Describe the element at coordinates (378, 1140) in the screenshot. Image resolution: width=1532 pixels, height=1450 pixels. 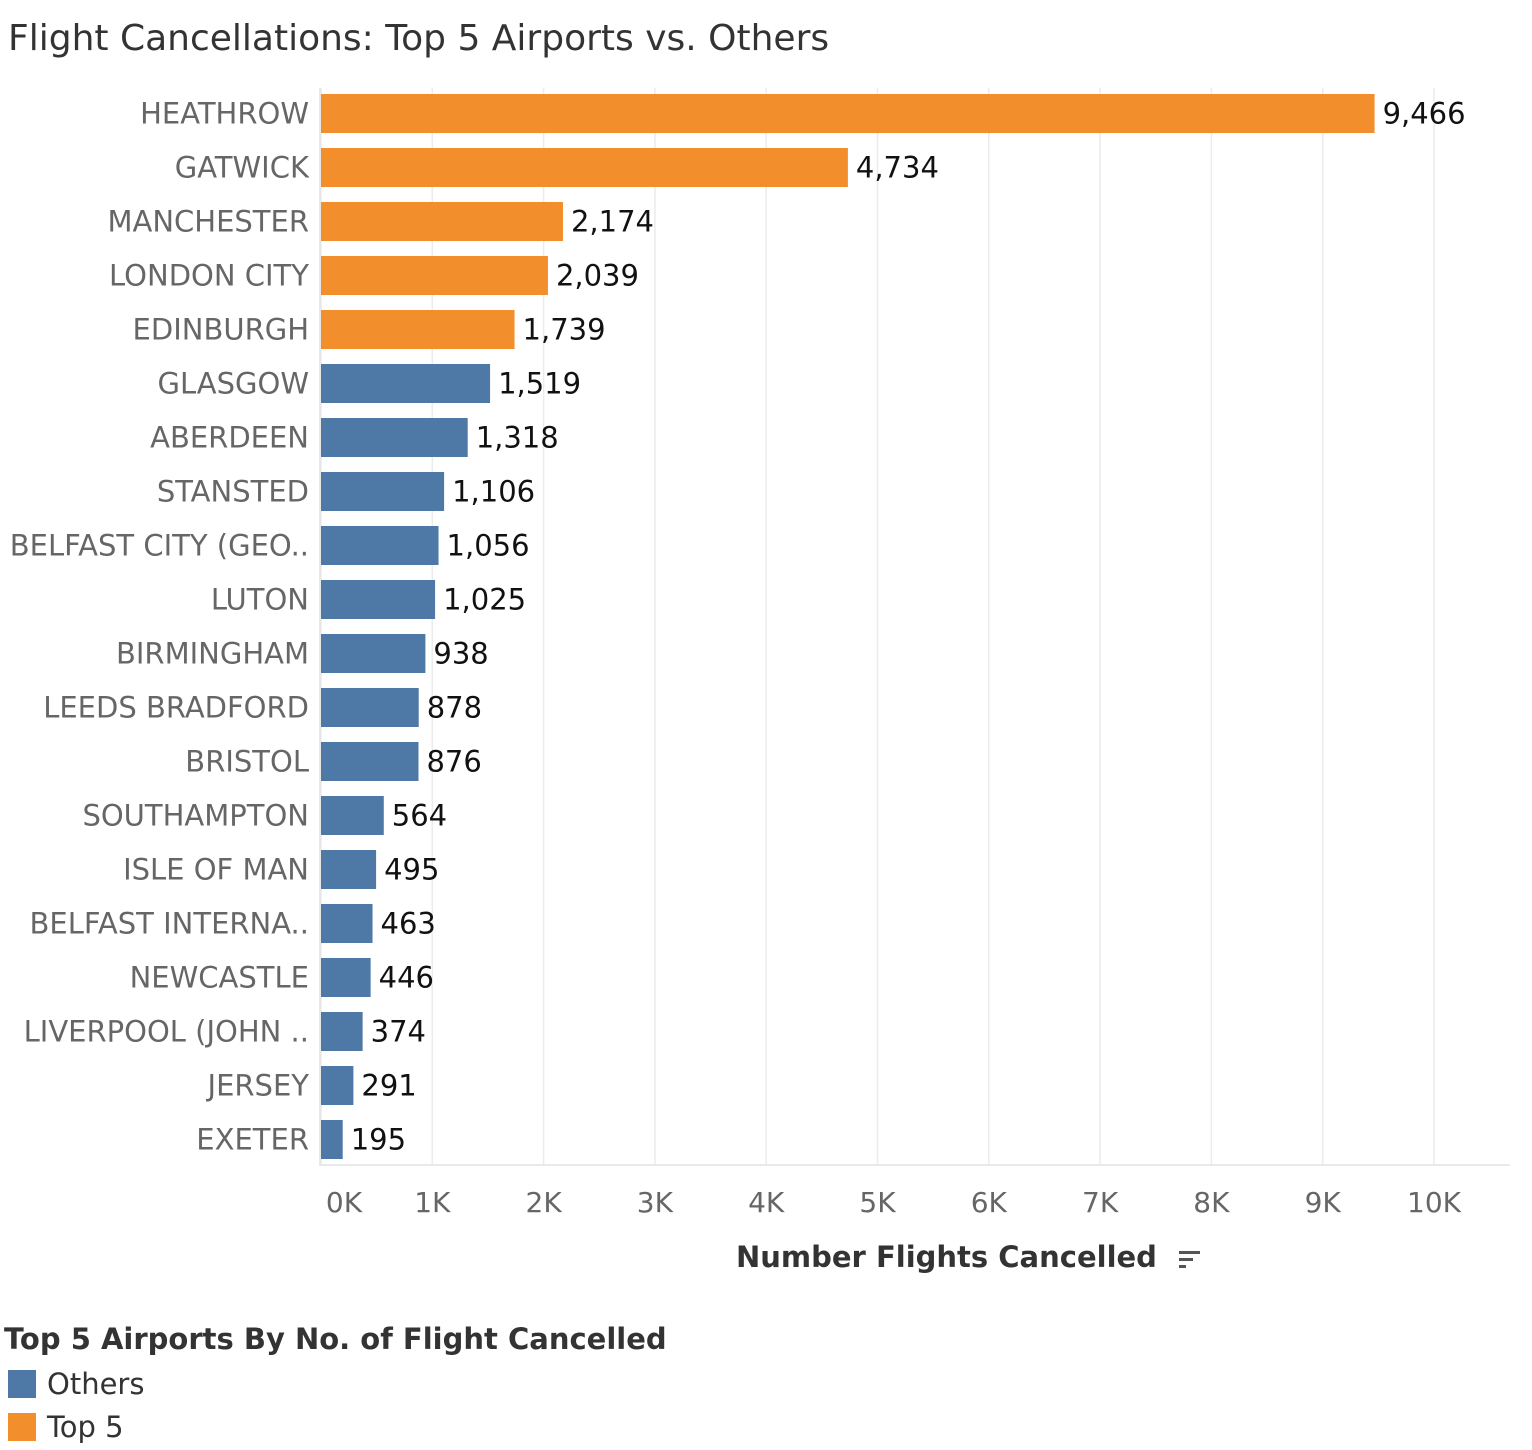
I see `value-label: 195` at that location.